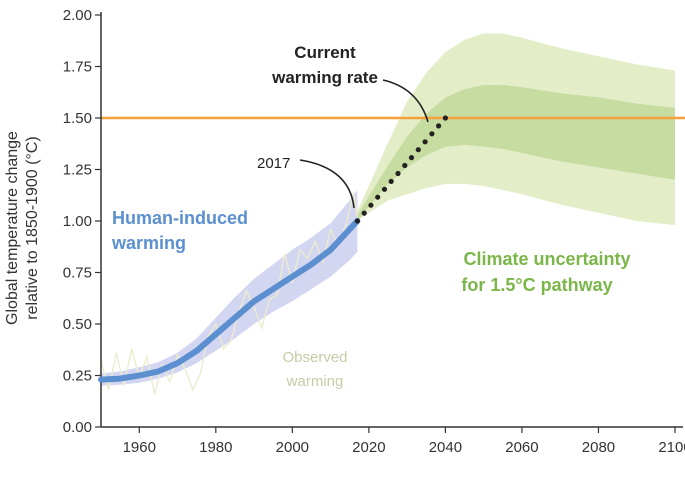 This screenshot has height=488, width=685. What do you see at coordinates (324, 77) in the screenshot?
I see `current-rate-label-2: warming rate` at bounding box center [324, 77].